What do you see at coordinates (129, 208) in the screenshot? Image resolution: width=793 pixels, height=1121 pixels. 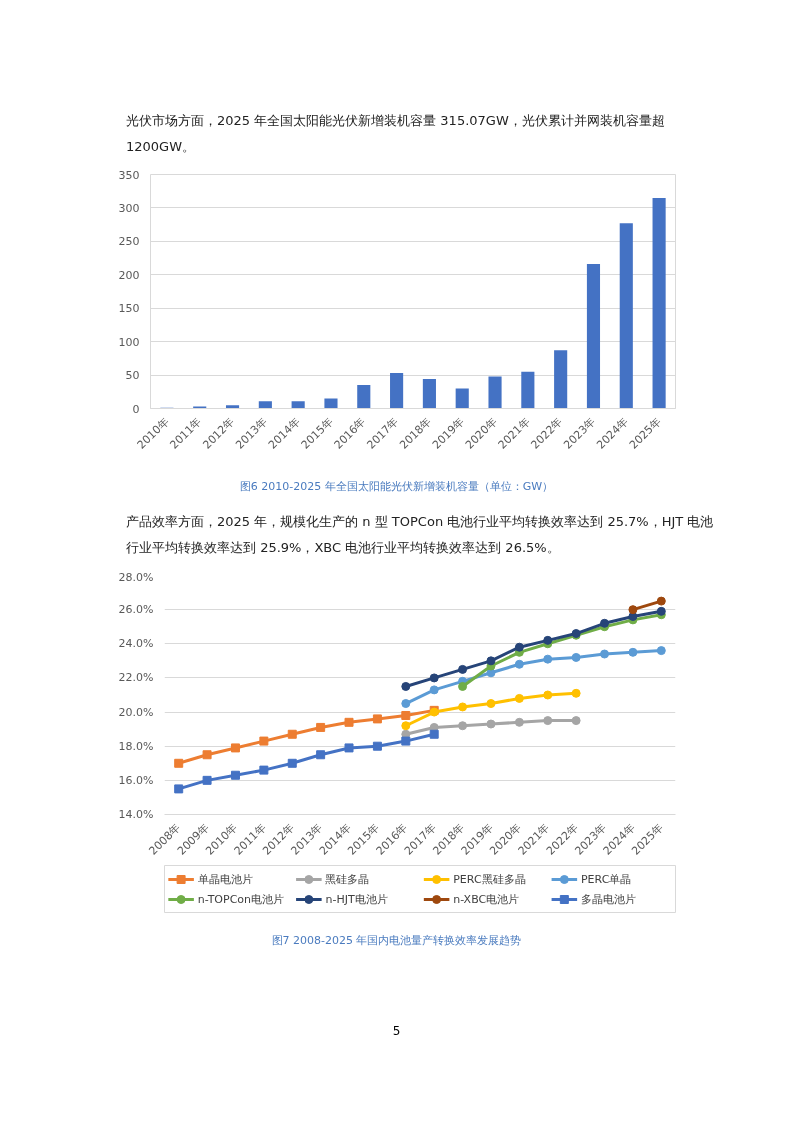 I see `y-tick-label: 300` at bounding box center [129, 208].